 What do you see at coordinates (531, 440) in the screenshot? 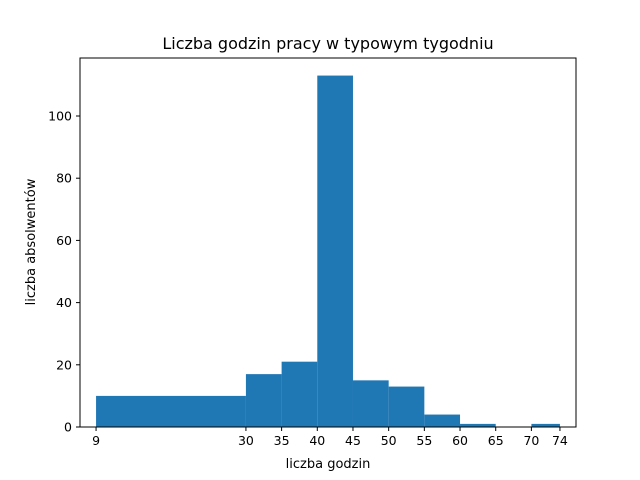
I see `x-tick-label-70: 70` at bounding box center [531, 440].